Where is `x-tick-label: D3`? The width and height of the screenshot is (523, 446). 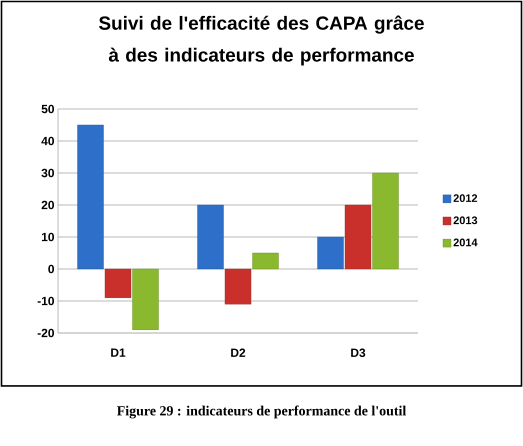 x-tick-label: D3 is located at coordinates (358, 352).